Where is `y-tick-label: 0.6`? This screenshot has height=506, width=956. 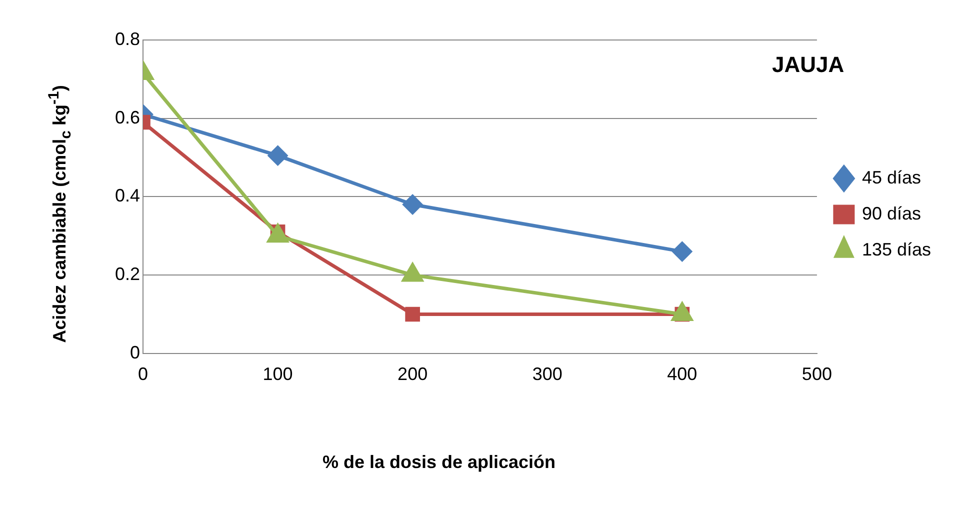 y-tick-label: 0.6 is located at coordinates (127, 117).